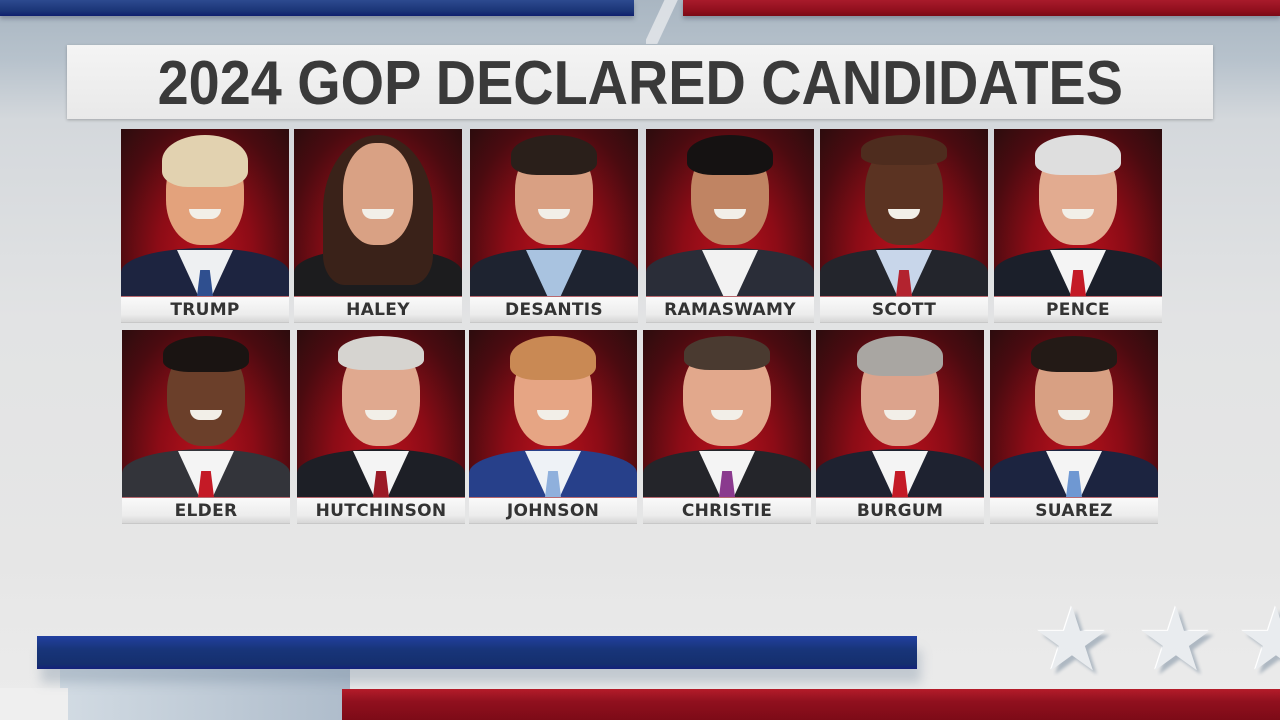 The height and width of the screenshot is (720, 1280). What do you see at coordinates (730, 310) in the screenshot?
I see `candidate-name-label: RAMASWAMY` at bounding box center [730, 310].